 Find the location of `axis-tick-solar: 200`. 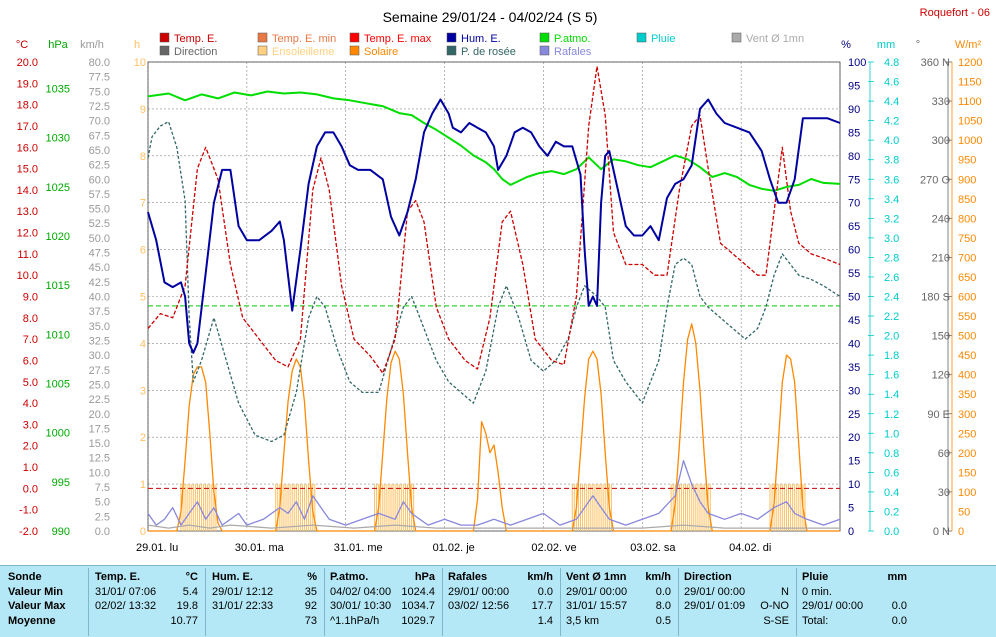

axis-tick-solar: 200 is located at coordinates (967, 454).